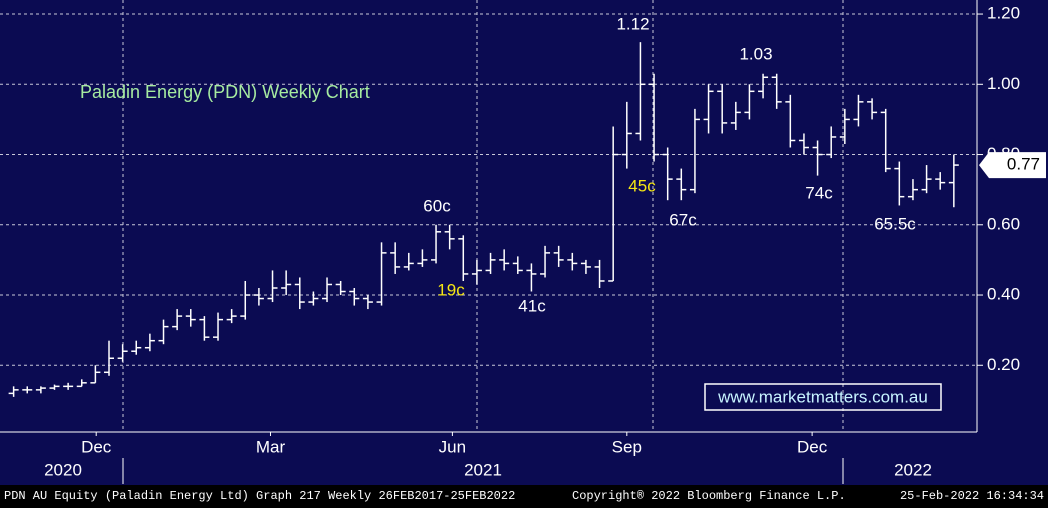  What do you see at coordinates (483, 469) in the screenshot?
I see `year-label: 2021` at bounding box center [483, 469].